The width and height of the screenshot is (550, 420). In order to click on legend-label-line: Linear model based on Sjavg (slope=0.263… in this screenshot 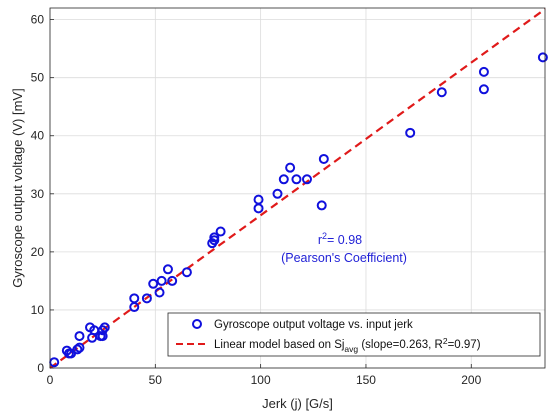, I will do `click(347, 345)`.